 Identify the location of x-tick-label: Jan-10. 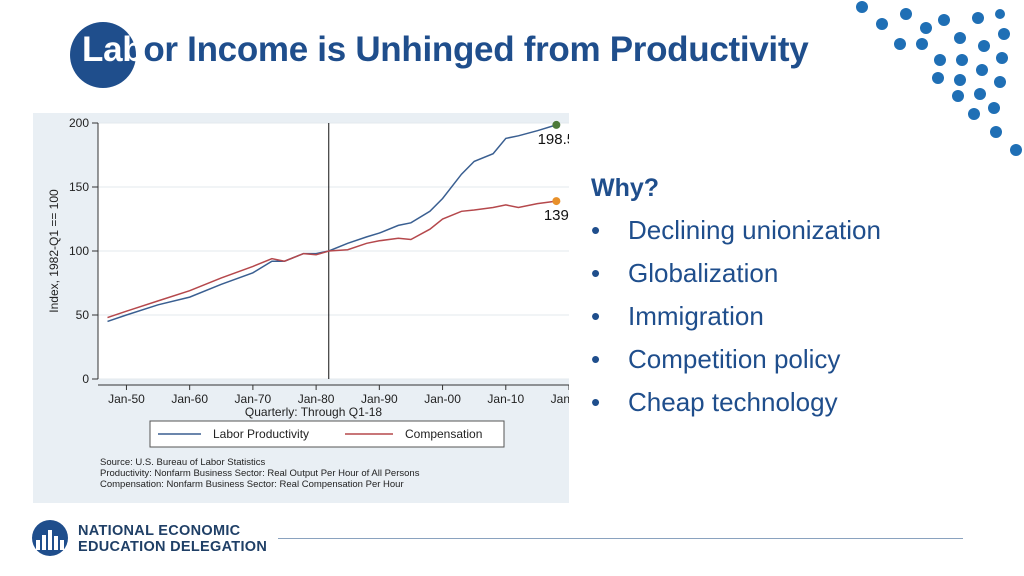
(505, 399).